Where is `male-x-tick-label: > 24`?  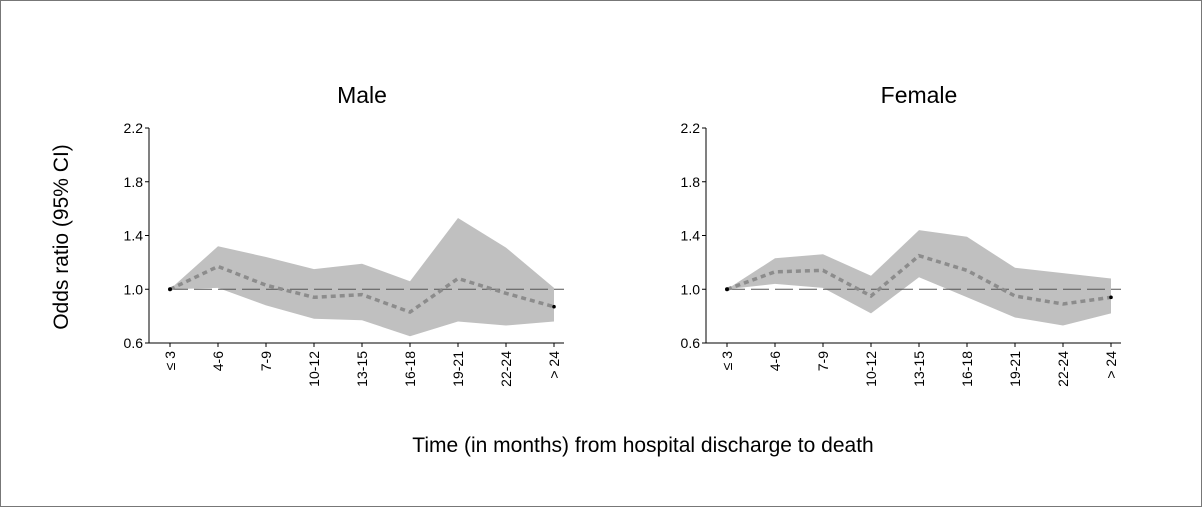 male-x-tick-label: > 24 is located at coordinates (554, 365).